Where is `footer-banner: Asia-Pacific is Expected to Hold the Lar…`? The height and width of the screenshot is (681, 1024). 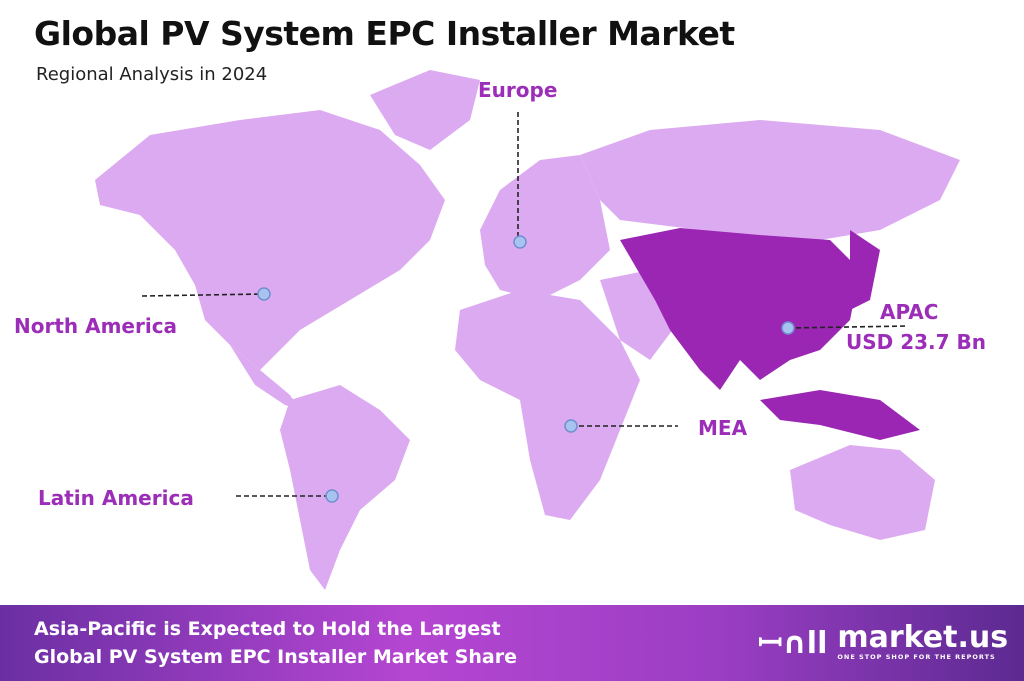 footer-banner: Asia-Pacific is Expected to Hold the Lar… is located at coordinates (512, 643).